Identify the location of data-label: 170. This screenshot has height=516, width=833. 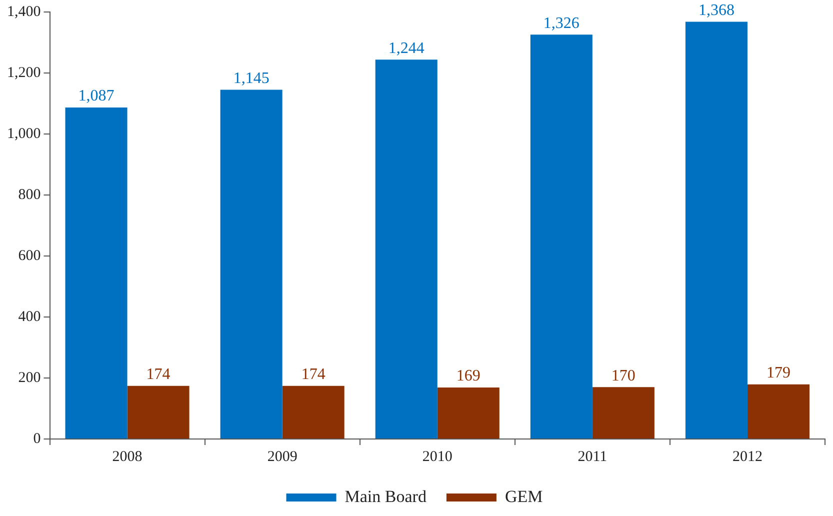
(623, 375).